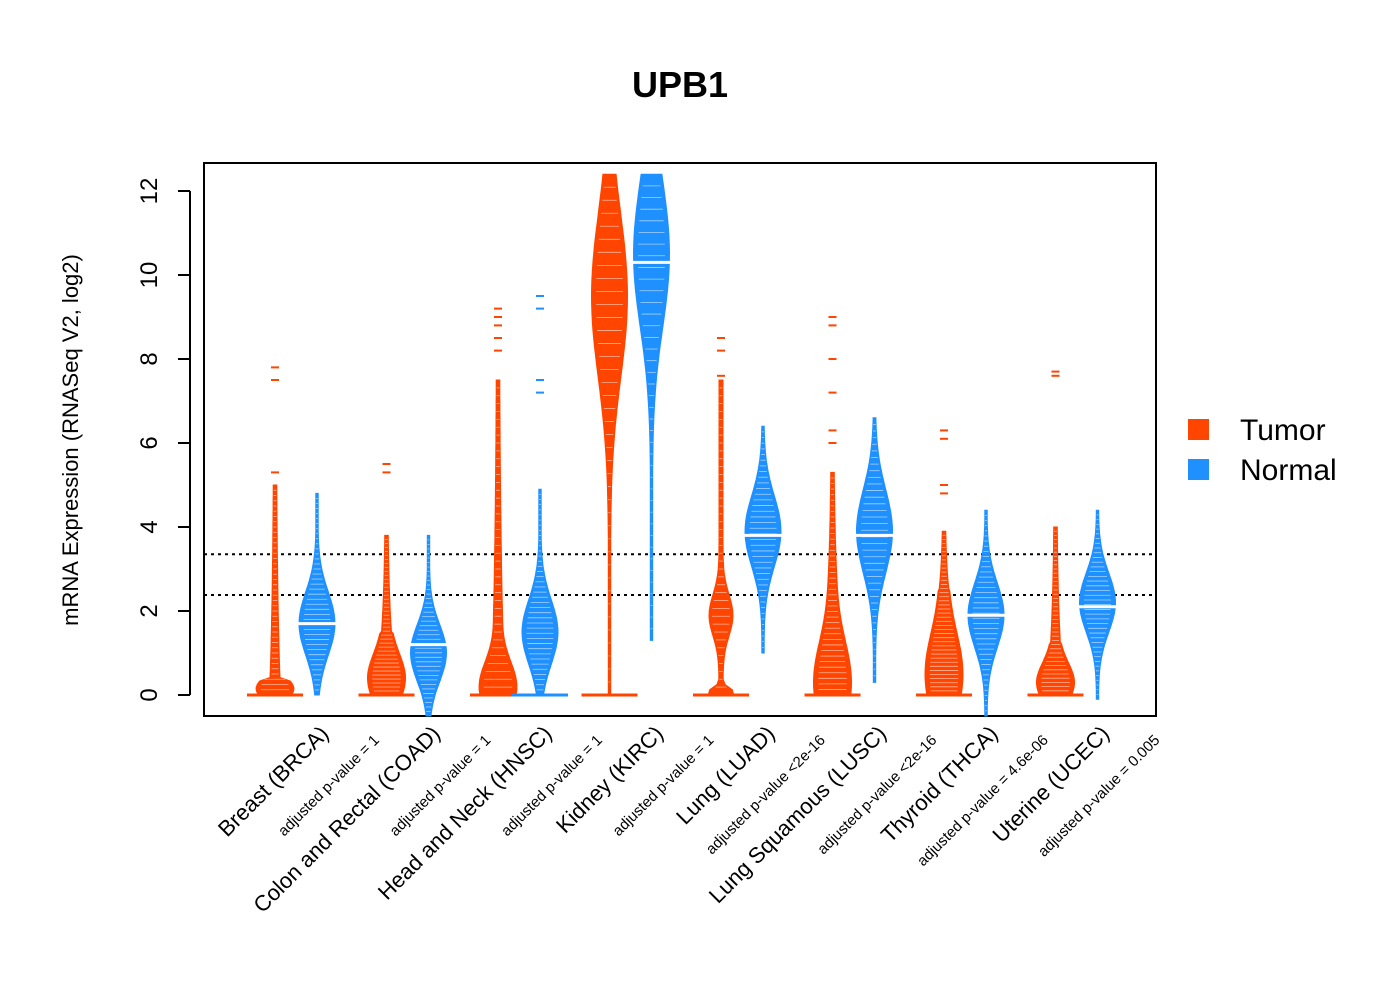  Describe the element at coordinates (163, 440) in the screenshot. I see `y-axis: 0 2 4 6 8 10 12` at that location.